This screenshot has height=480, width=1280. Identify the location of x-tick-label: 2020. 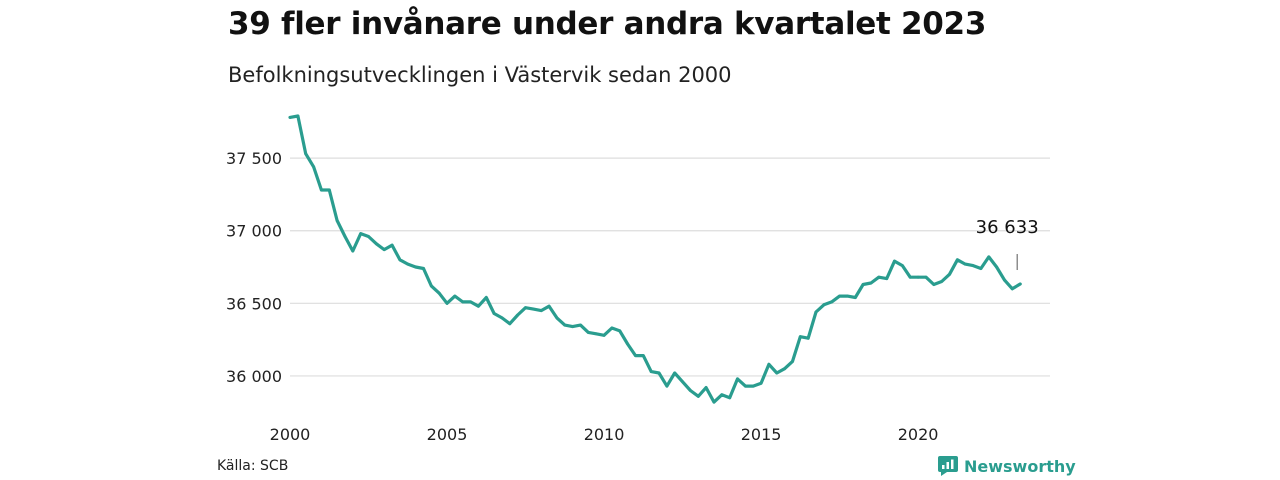
(918, 434).